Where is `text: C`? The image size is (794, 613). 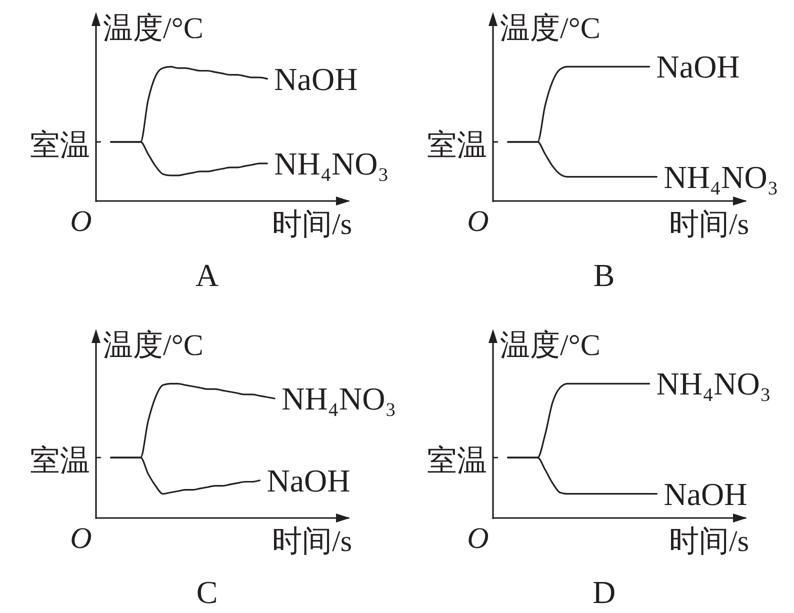 text: C is located at coordinates (207, 592).